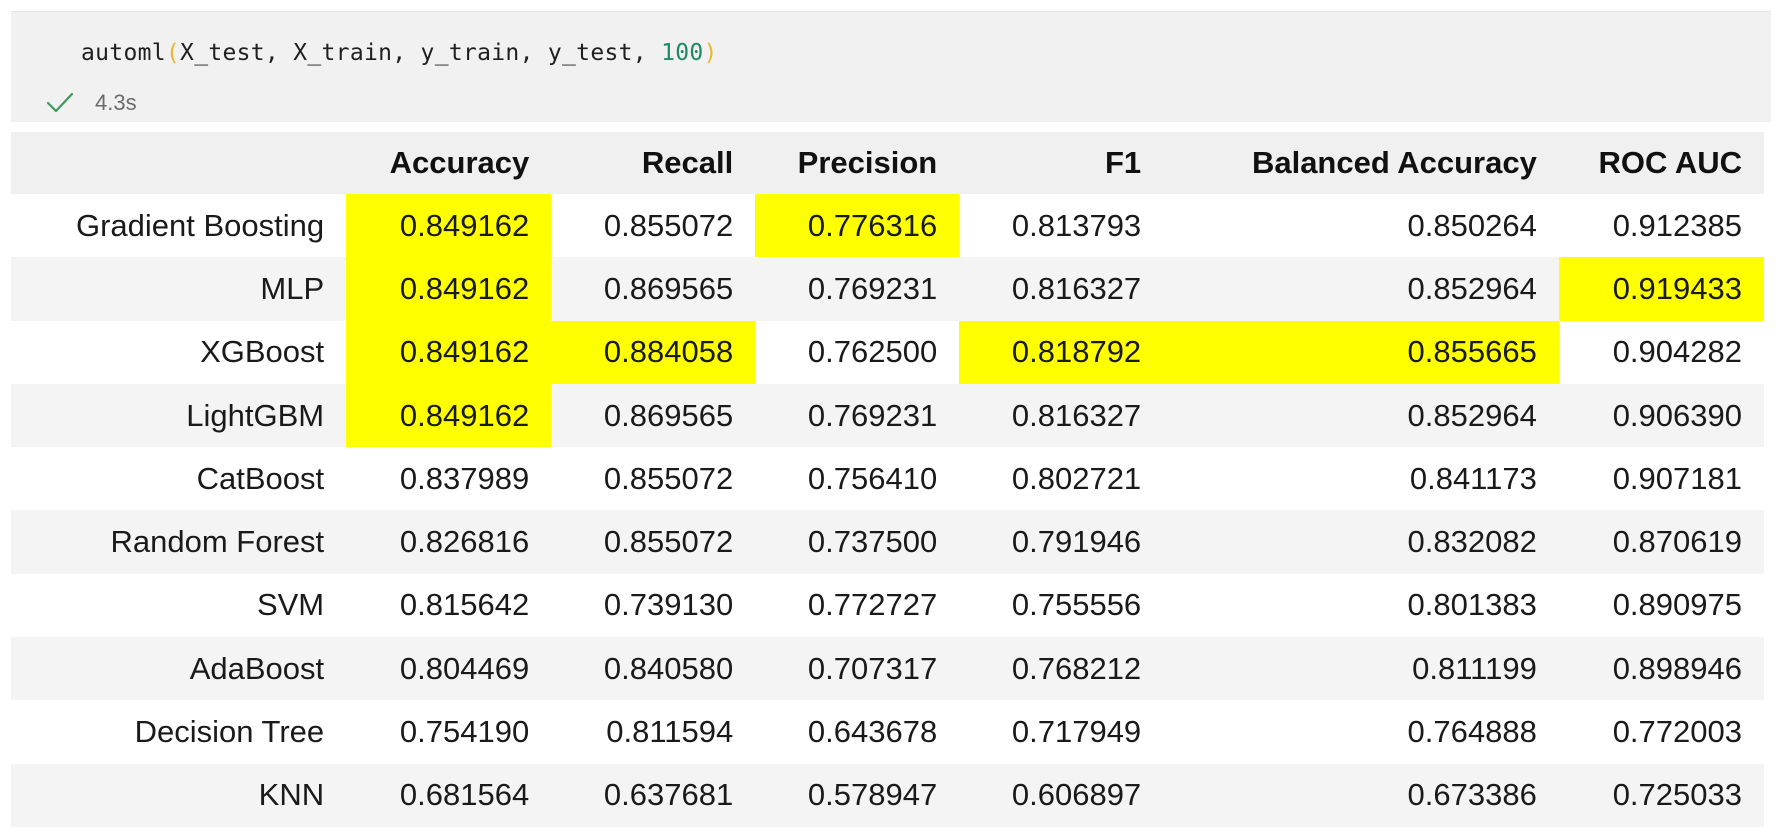 The width and height of the screenshot is (1782, 836). I want to click on table-cell: 0.673386, so click(1472, 795).